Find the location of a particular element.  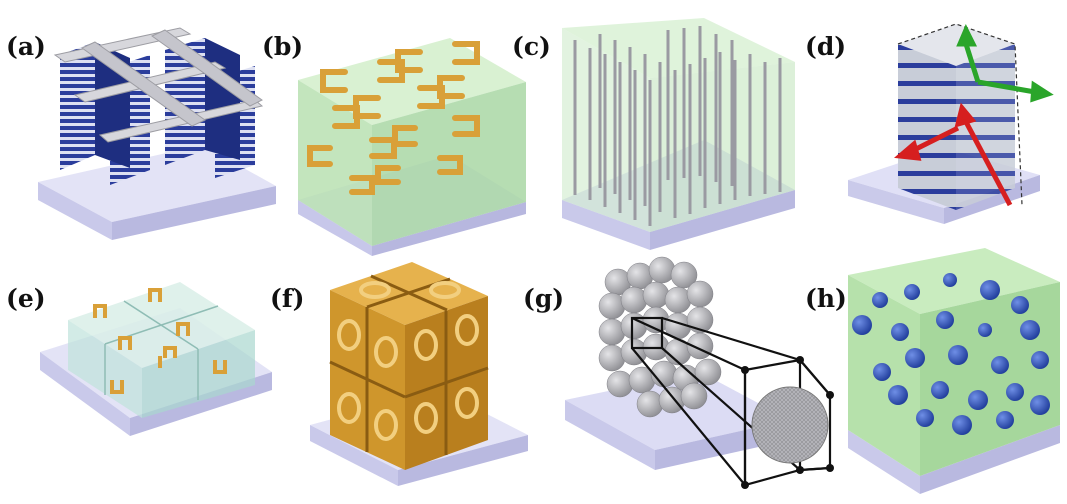

layered-cube-left is located at coordinates (927, 127).